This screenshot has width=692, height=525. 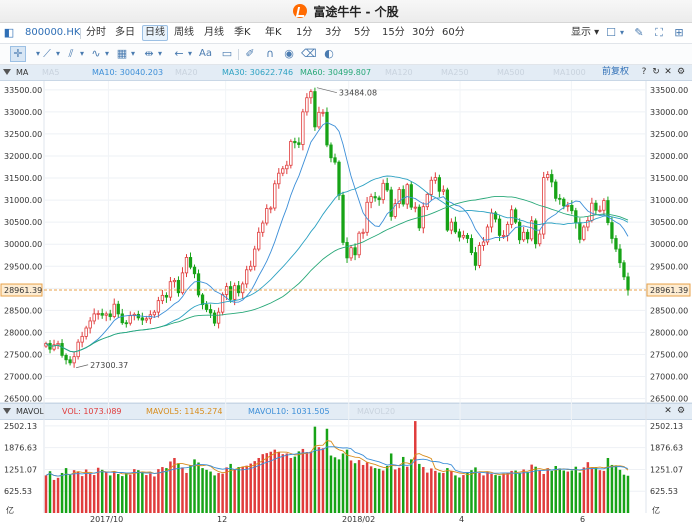 What do you see at coordinates (92, 411) in the screenshot?
I see `legend-vol: VOL: 1073.089` at bounding box center [92, 411].